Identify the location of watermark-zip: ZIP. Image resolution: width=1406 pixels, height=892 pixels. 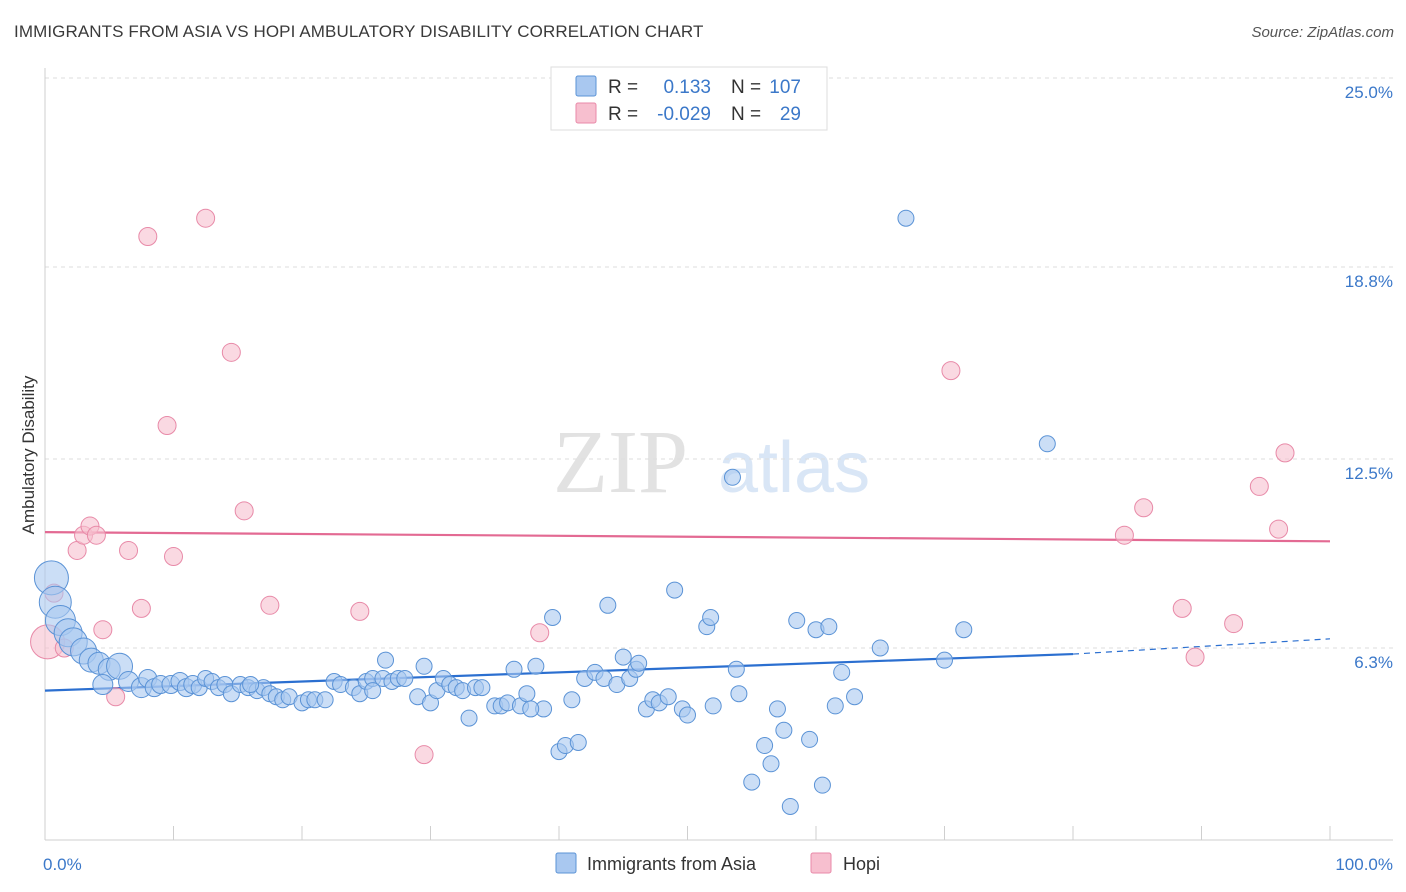
(620, 462).